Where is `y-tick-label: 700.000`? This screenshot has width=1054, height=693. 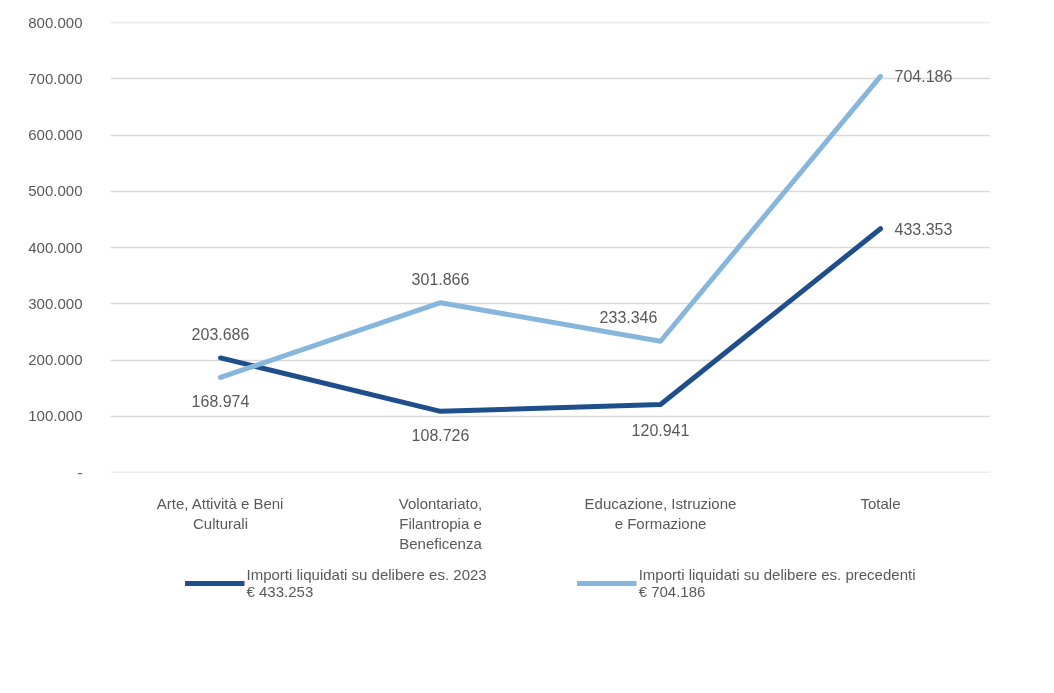 y-tick-label: 700.000 is located at coordinates (55, 78).